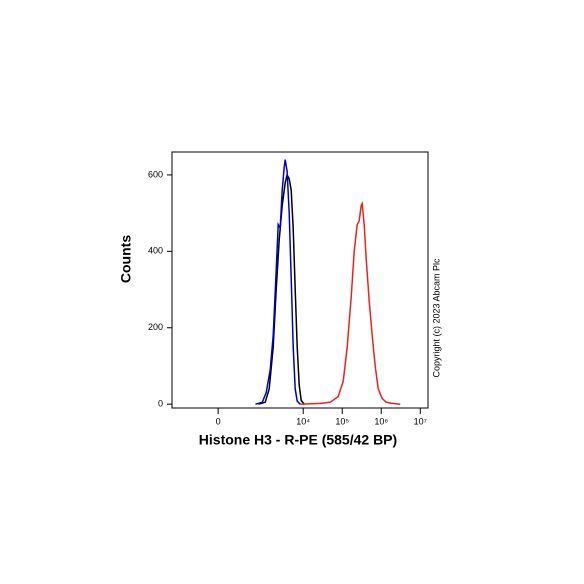  What do you see at coordinates (298, 440) in the screenshot?
I see `x-axis-label: Histone H3 - R-PE (585/42 BP)` at bounding box center [298, 440].